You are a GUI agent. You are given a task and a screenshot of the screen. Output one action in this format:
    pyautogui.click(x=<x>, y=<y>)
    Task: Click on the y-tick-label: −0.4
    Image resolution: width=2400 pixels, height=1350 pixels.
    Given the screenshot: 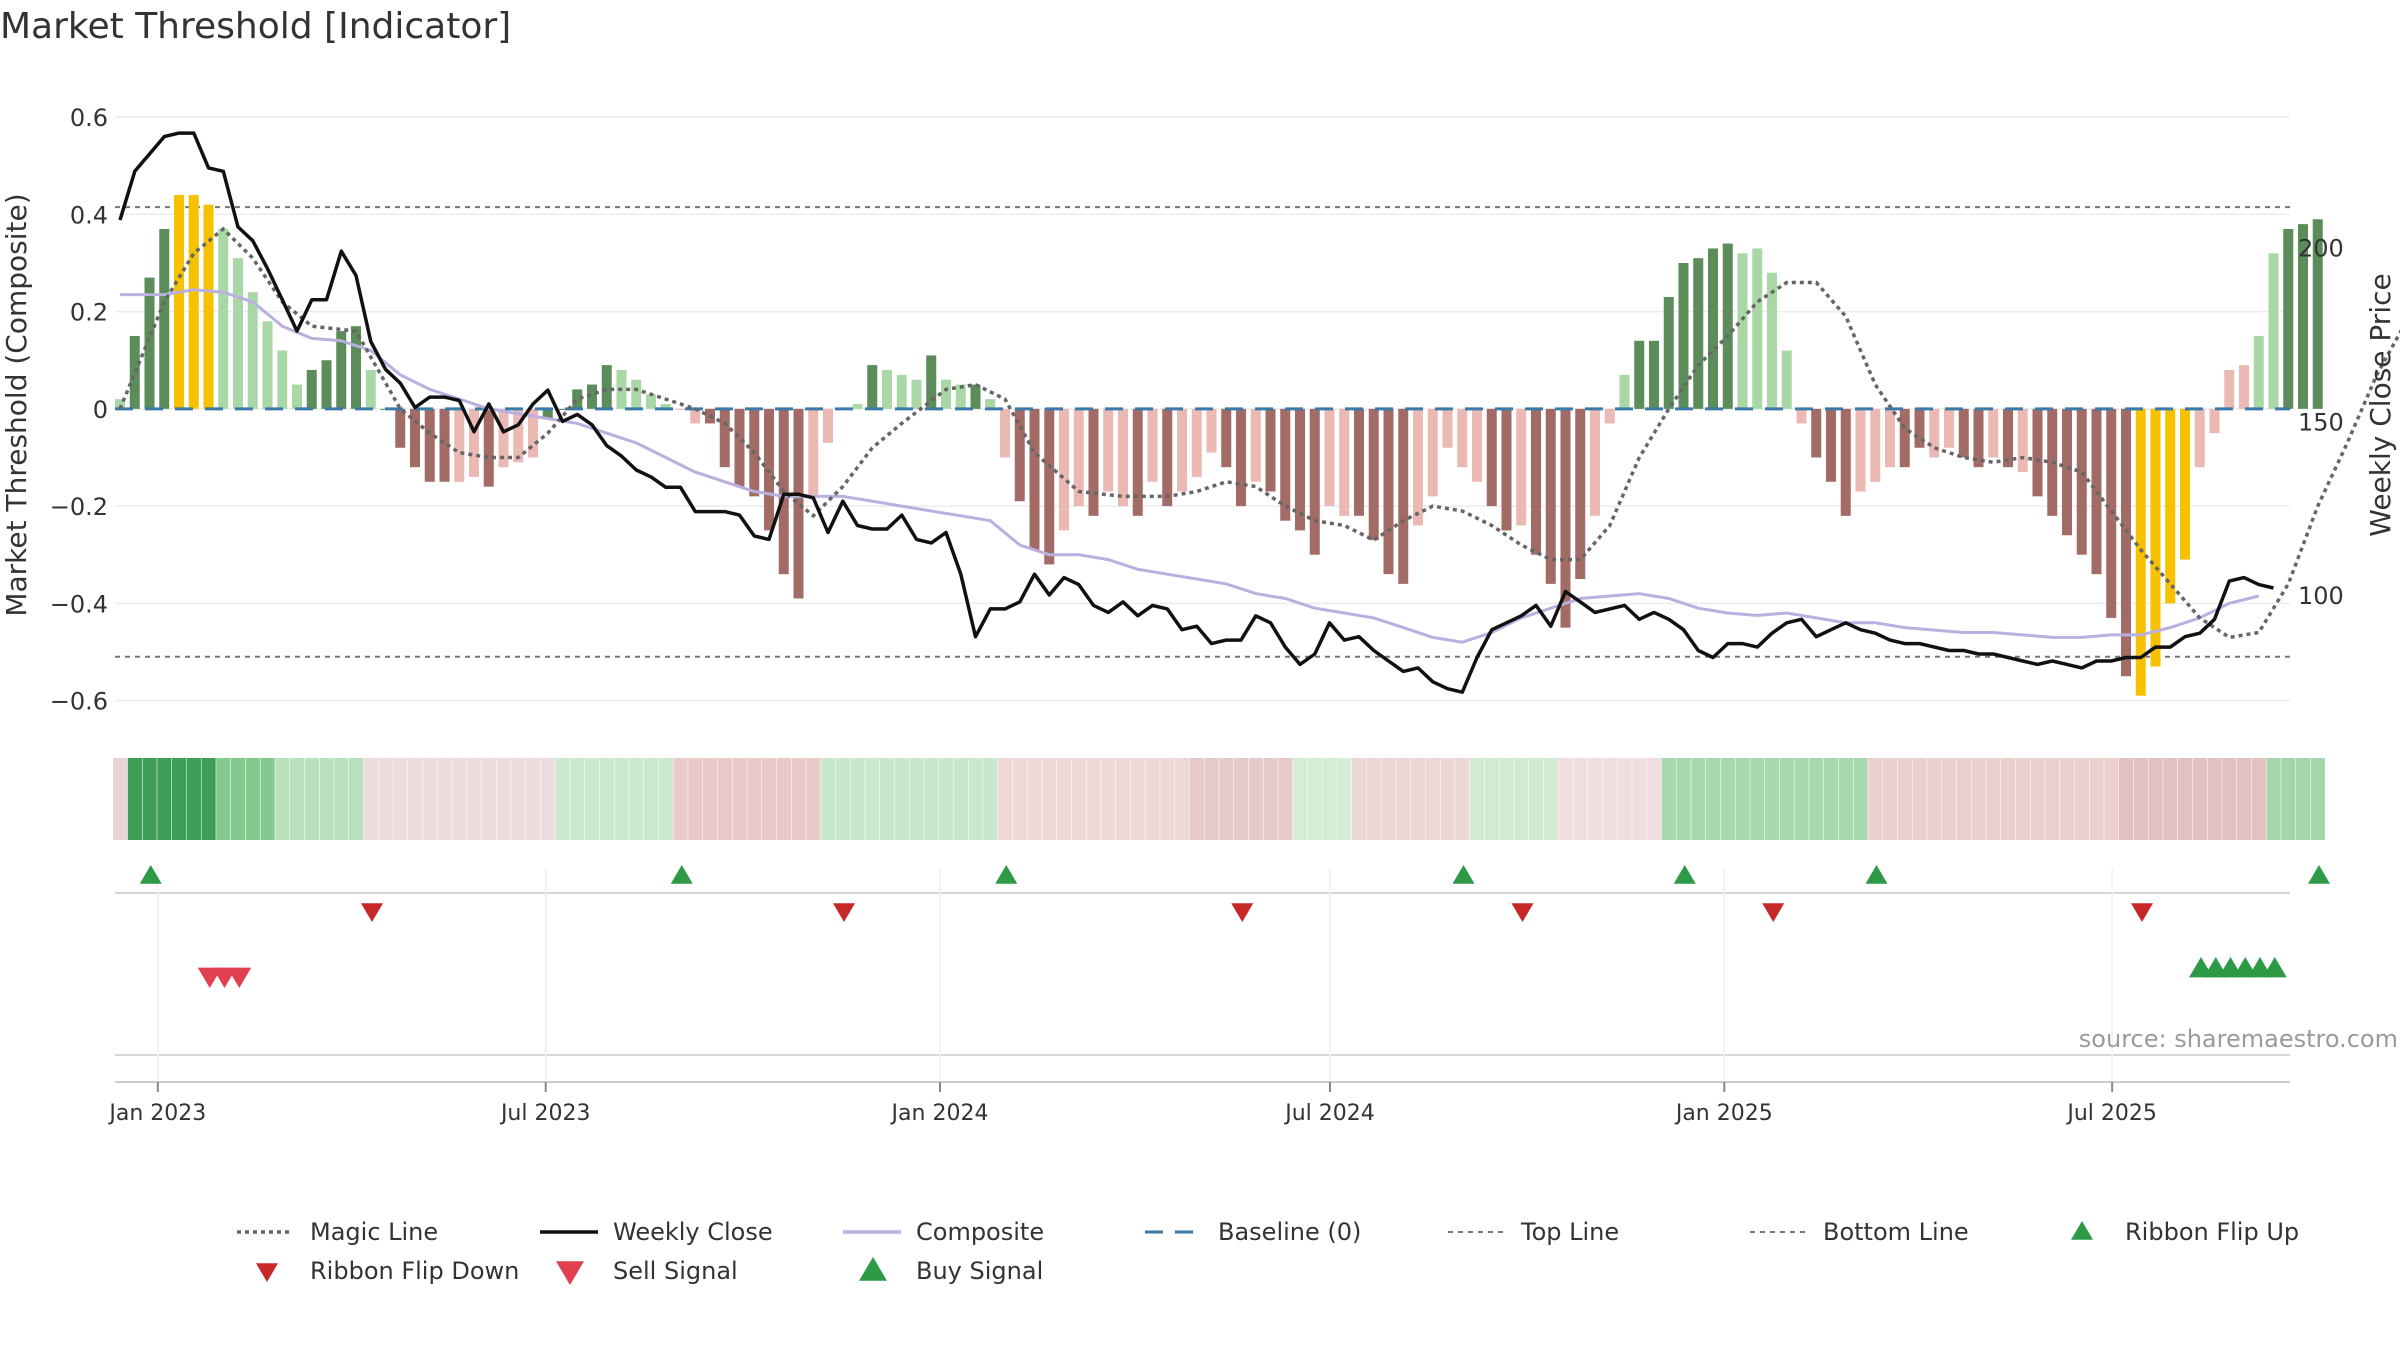 What is the action you would take?
    pyautogui.click(x=79, y=604)
    